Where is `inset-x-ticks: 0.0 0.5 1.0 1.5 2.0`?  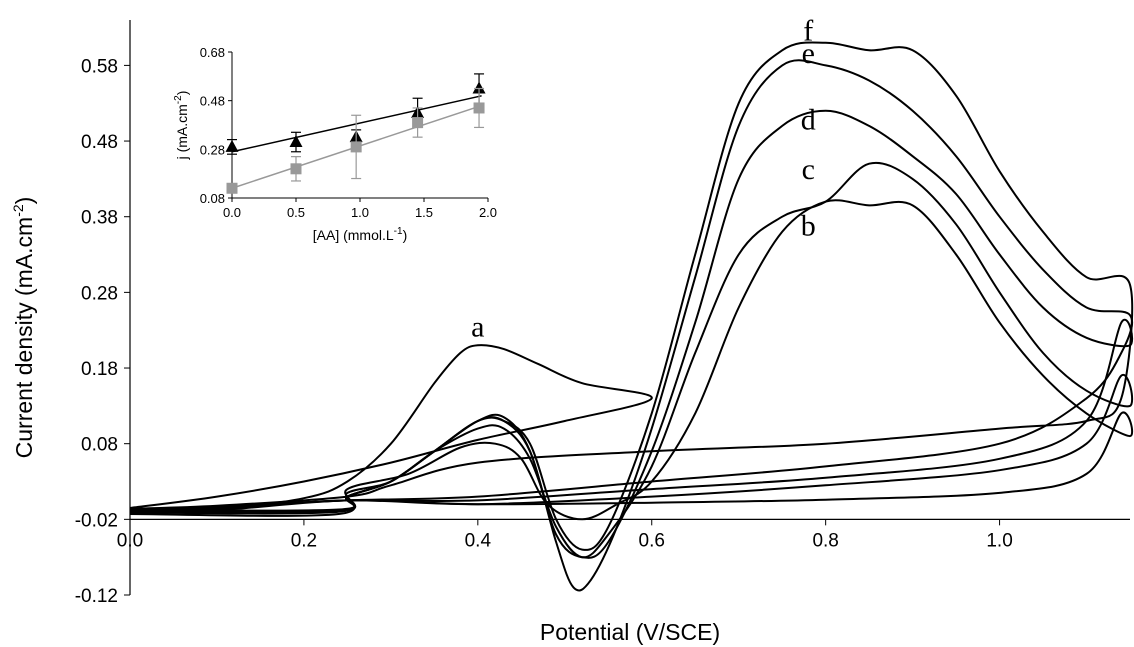
inset-x-ticks: 0.0 0.5 1.0 1.5 2.0 is located at coordinates (360, 209).